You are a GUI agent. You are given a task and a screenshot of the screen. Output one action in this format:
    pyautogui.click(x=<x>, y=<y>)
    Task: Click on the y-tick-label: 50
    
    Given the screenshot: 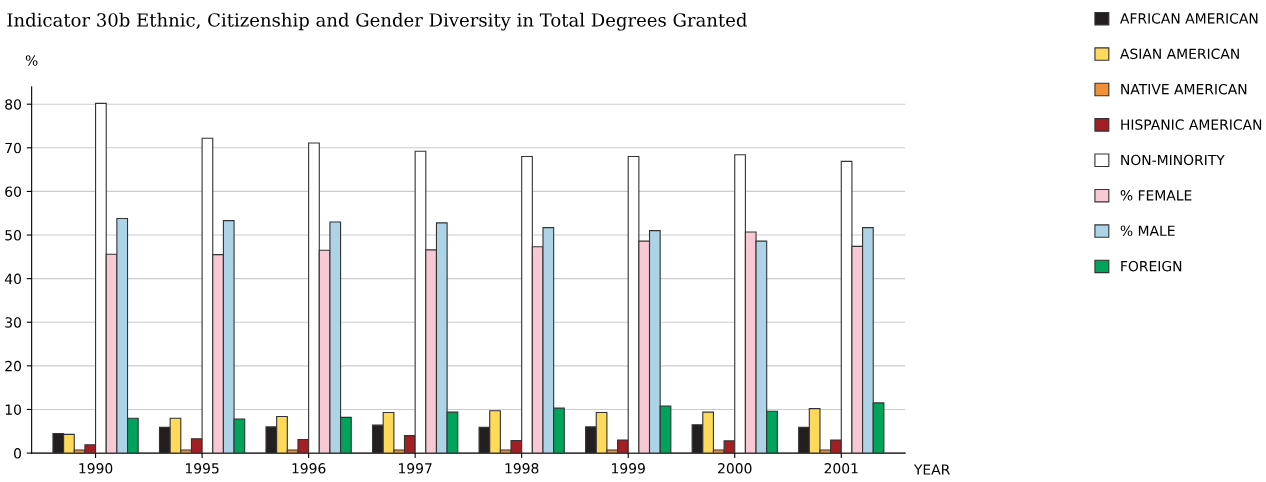 What is the action you would take?
    pyautogui.click(x=13, y=235)
    